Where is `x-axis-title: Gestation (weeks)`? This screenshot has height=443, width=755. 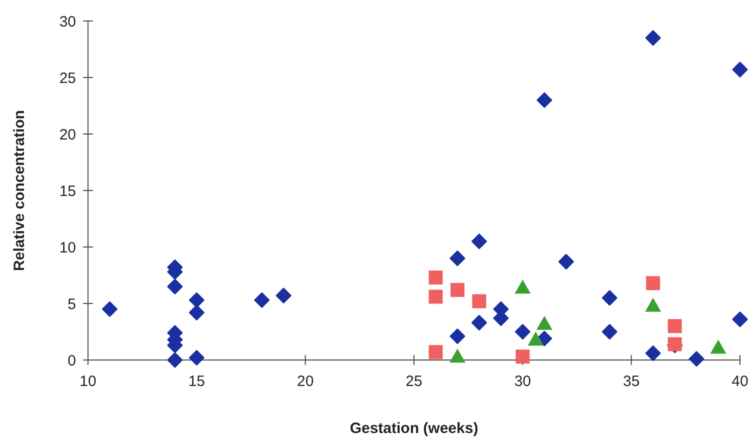 x-axis-title: Gestation (weeks) is located at coordinates (414, 428).